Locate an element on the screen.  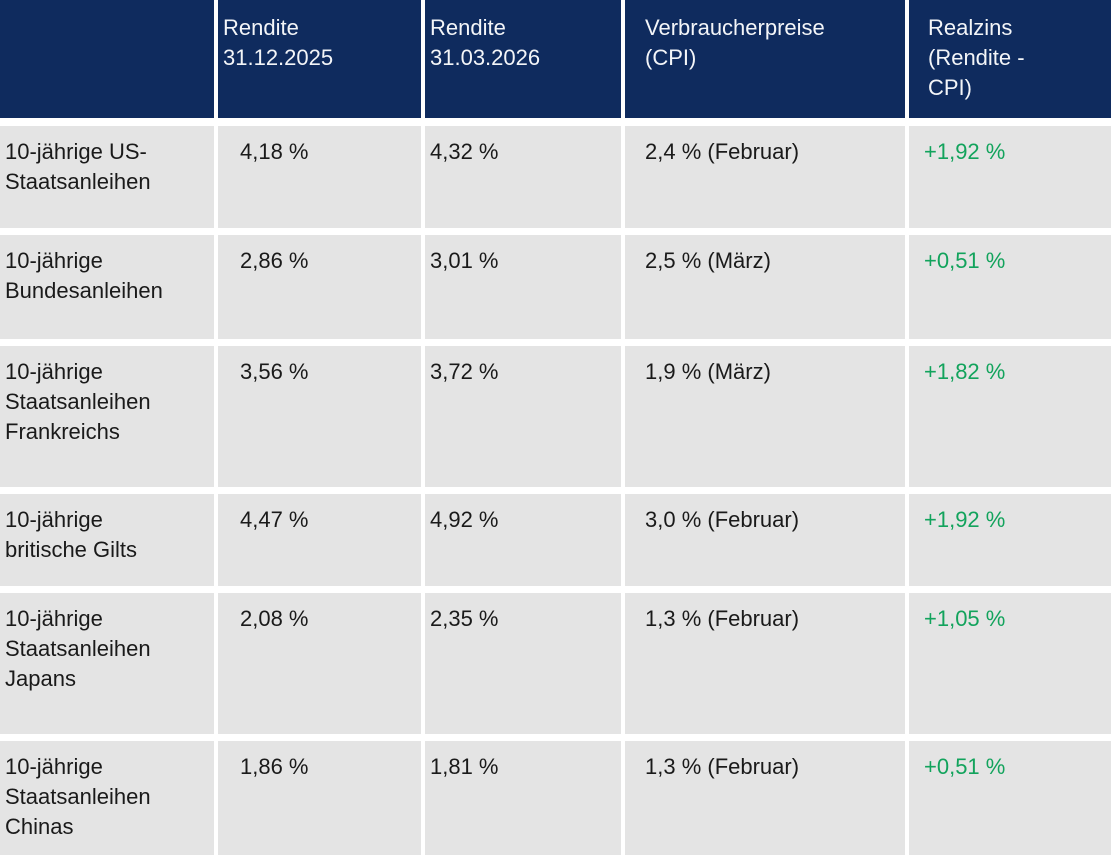
header-realzins: Realzins (Rendite - CPI) is located at coordinates (1010, 63).